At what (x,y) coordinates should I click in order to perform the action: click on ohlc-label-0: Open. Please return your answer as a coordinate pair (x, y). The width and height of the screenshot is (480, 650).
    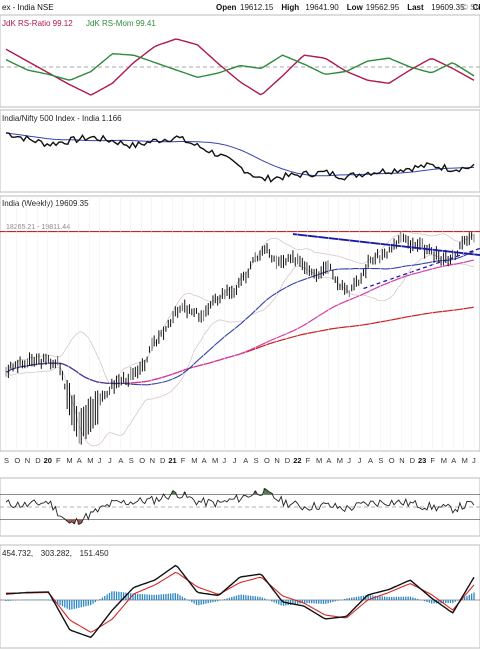
    Looking at the image, I should click on (226, 7).